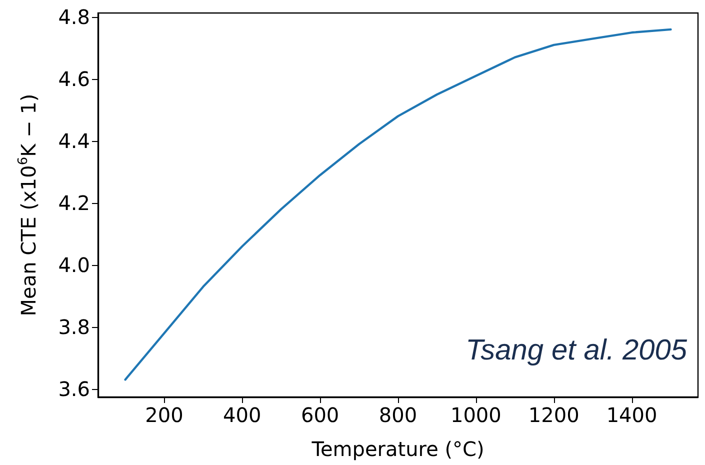 This screenshot has height=465, width=705. I want to click on x-tick-label: 200, so click(164, 415).